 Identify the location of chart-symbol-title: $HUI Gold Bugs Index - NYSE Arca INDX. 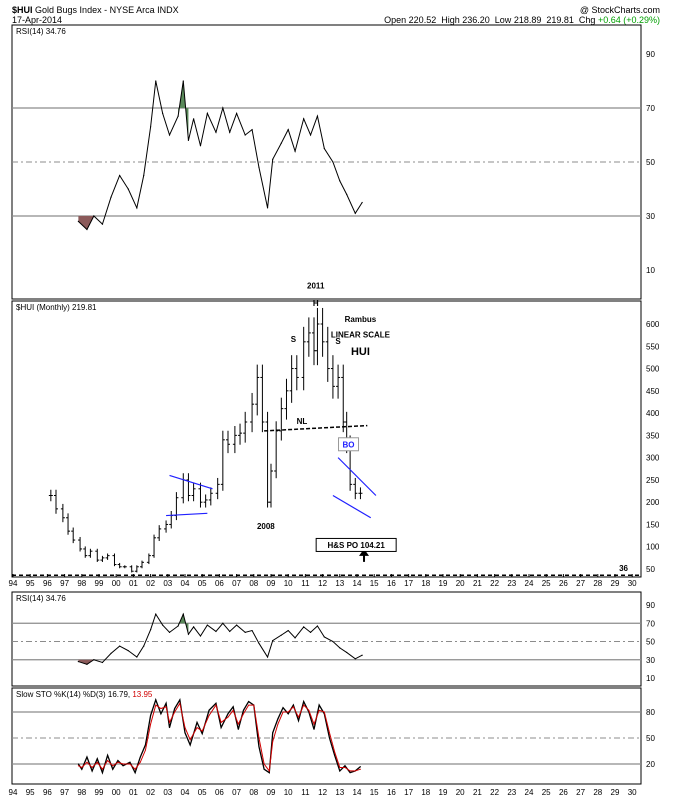
(95, 10).